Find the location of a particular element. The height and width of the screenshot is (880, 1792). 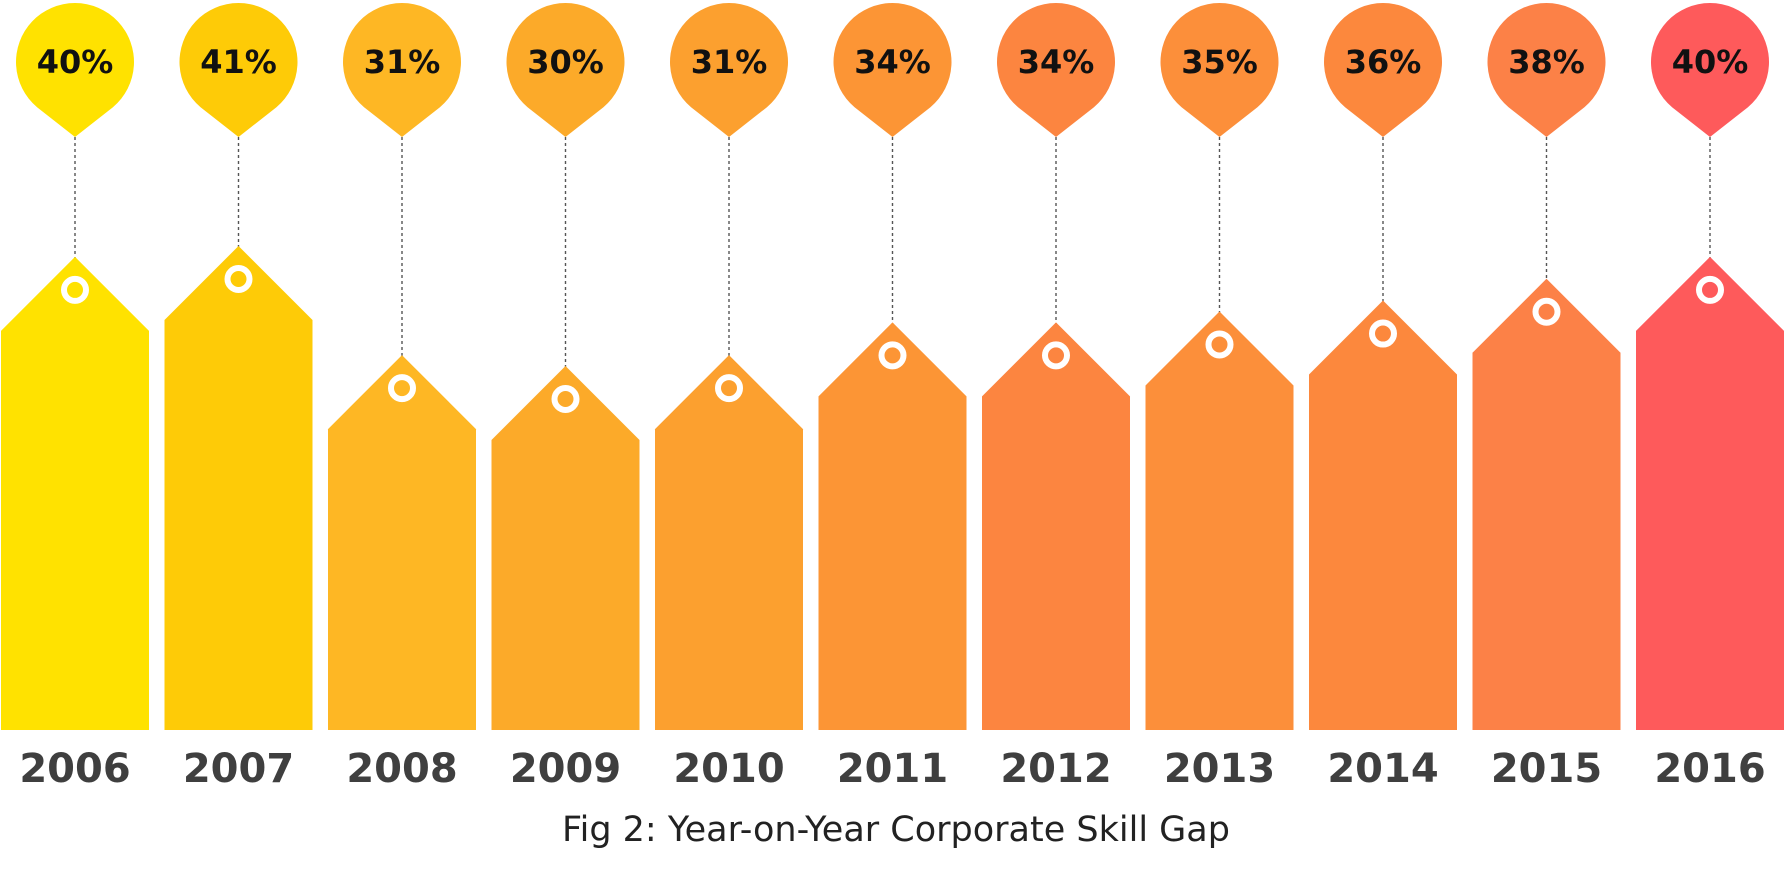

bar-2009 is located at coordinates (565, 548).